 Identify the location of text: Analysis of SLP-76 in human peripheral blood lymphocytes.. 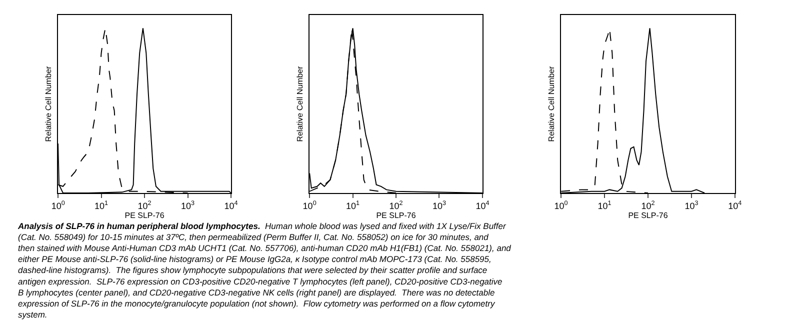
(138, 226).